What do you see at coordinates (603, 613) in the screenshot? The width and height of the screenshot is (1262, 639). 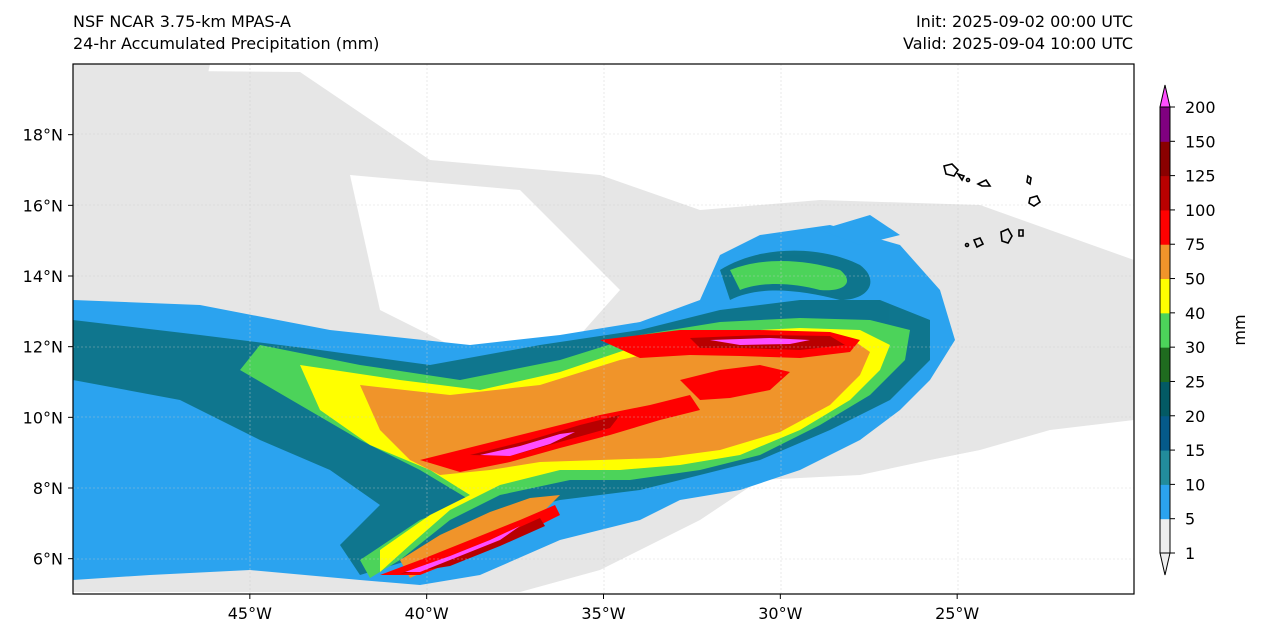 I see `lon-tick-label: 35°W` at bounding box center [603, 613].